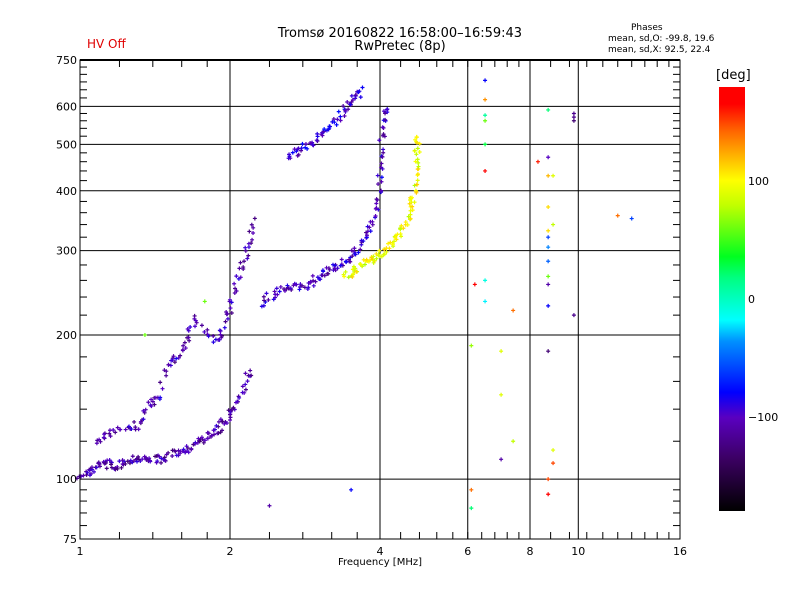  I want to click on x-tick-label: 6, so click(467, 551).